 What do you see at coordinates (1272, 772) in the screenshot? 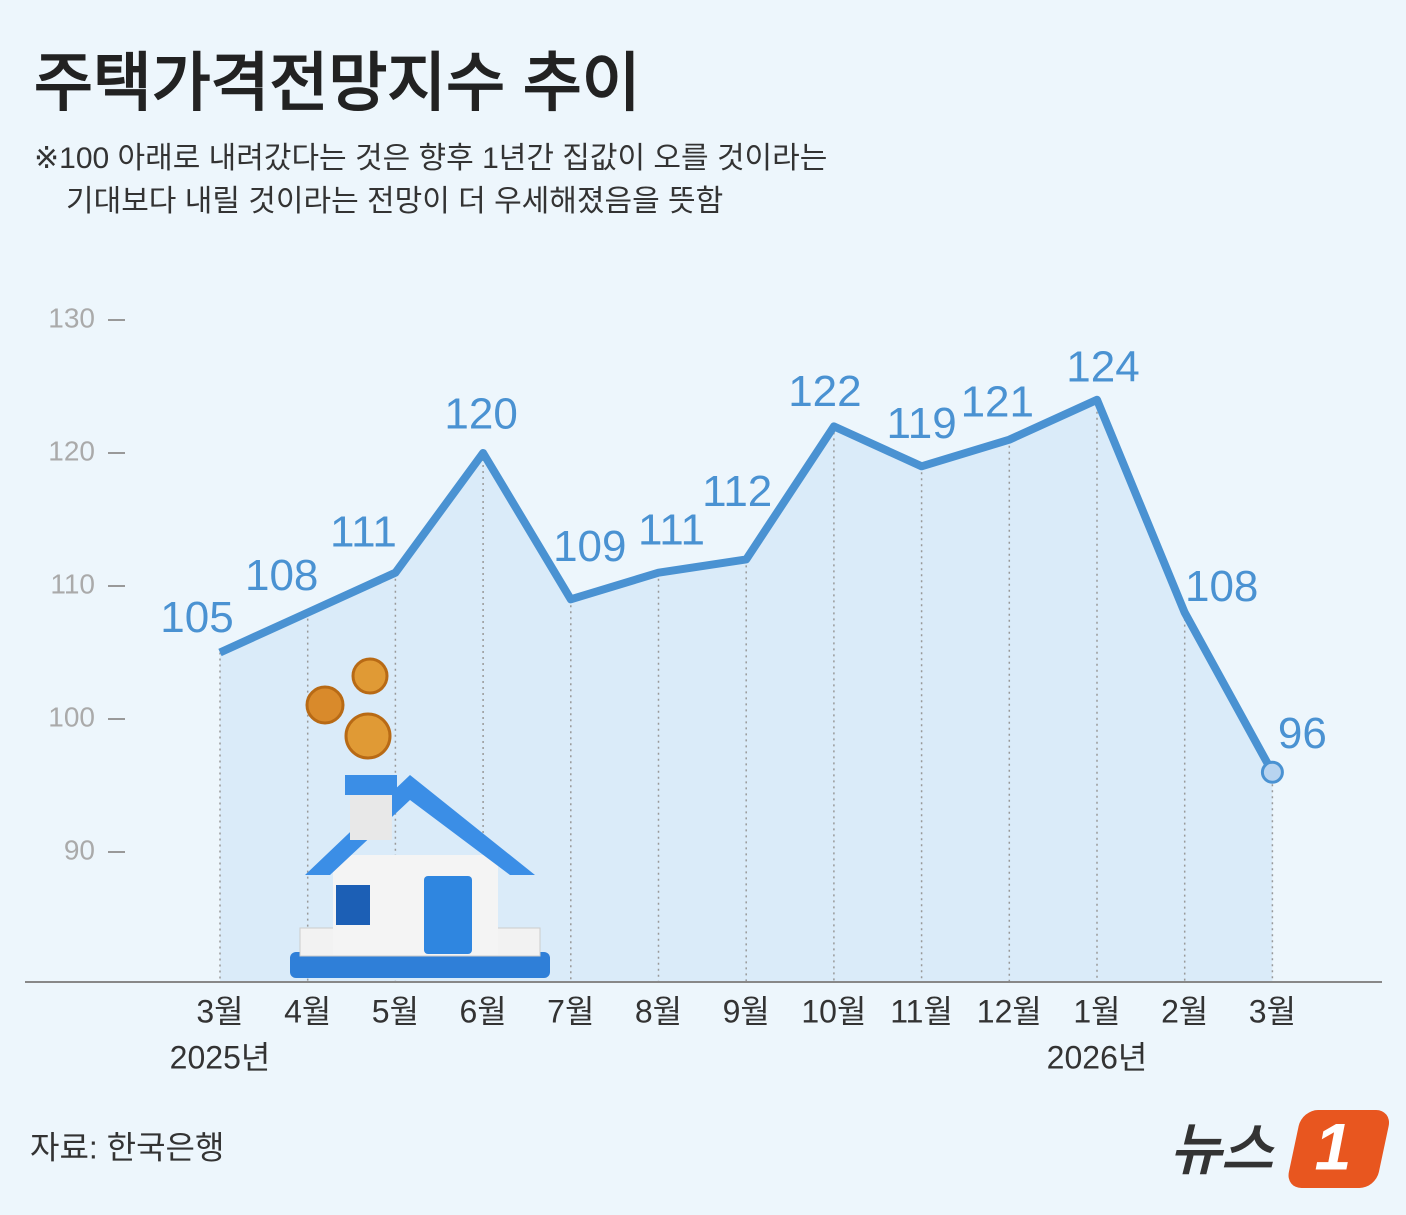
I see `end-marker` at bounding box center [1272, 772].